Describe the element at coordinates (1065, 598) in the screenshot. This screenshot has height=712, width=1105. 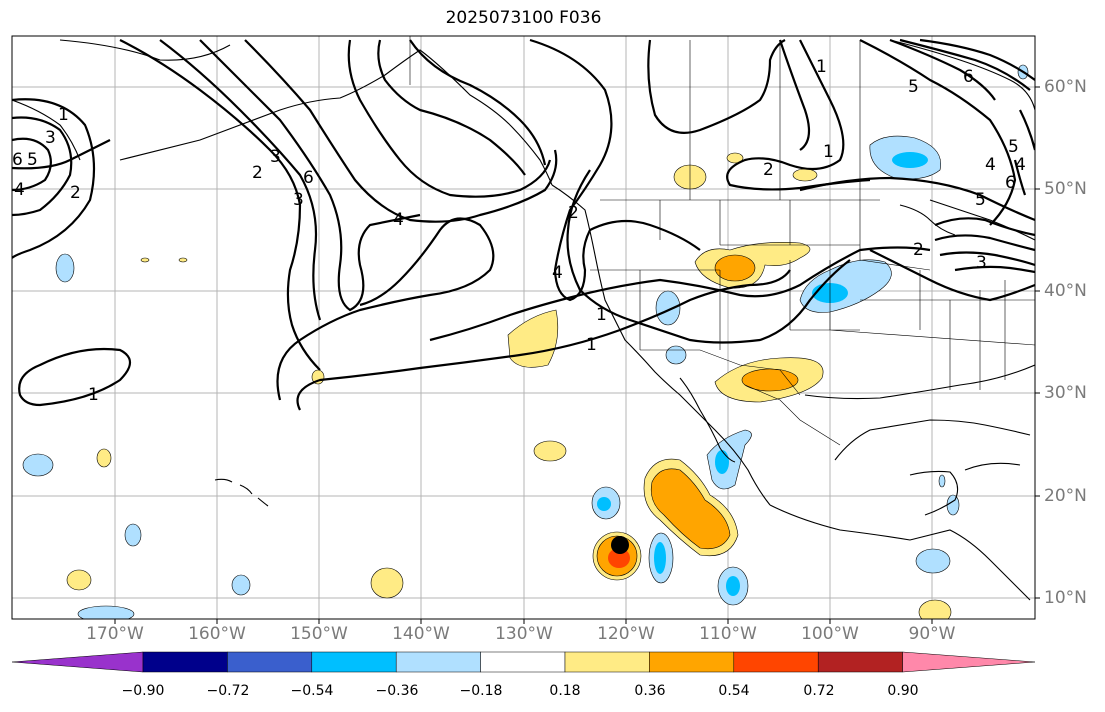
I see `lat-label-10n: 10°N` at that location.